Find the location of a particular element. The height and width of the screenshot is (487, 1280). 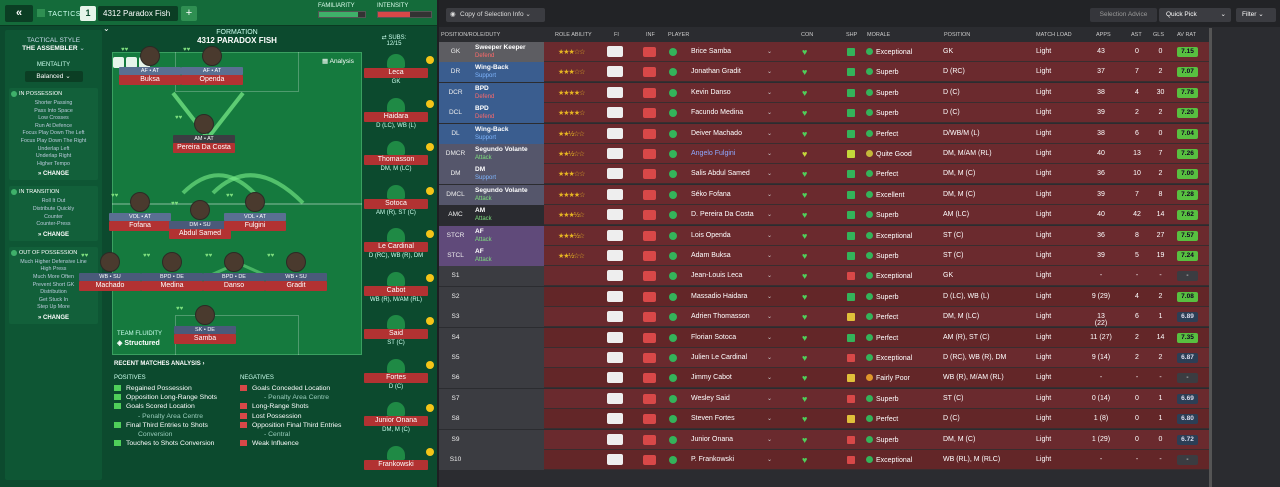

role-cell: AF Attack is located at coordinates (508, 235).